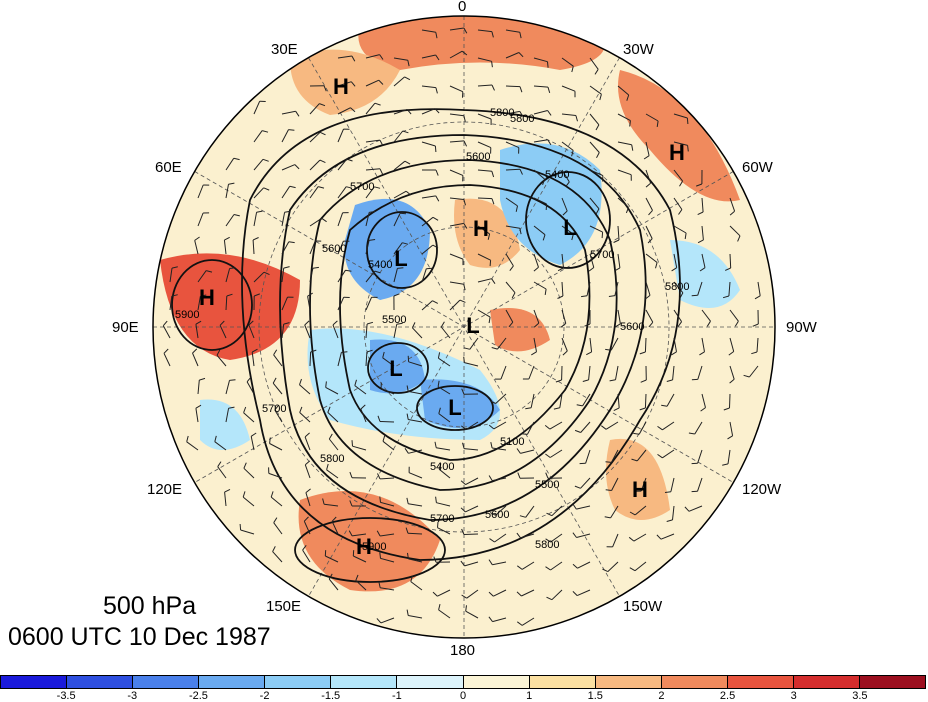  Describe the element at coordinates (139, 637) in the screenshot. I see `valid-time-label: 0600 UTC 10 Dec 1987` at that location.